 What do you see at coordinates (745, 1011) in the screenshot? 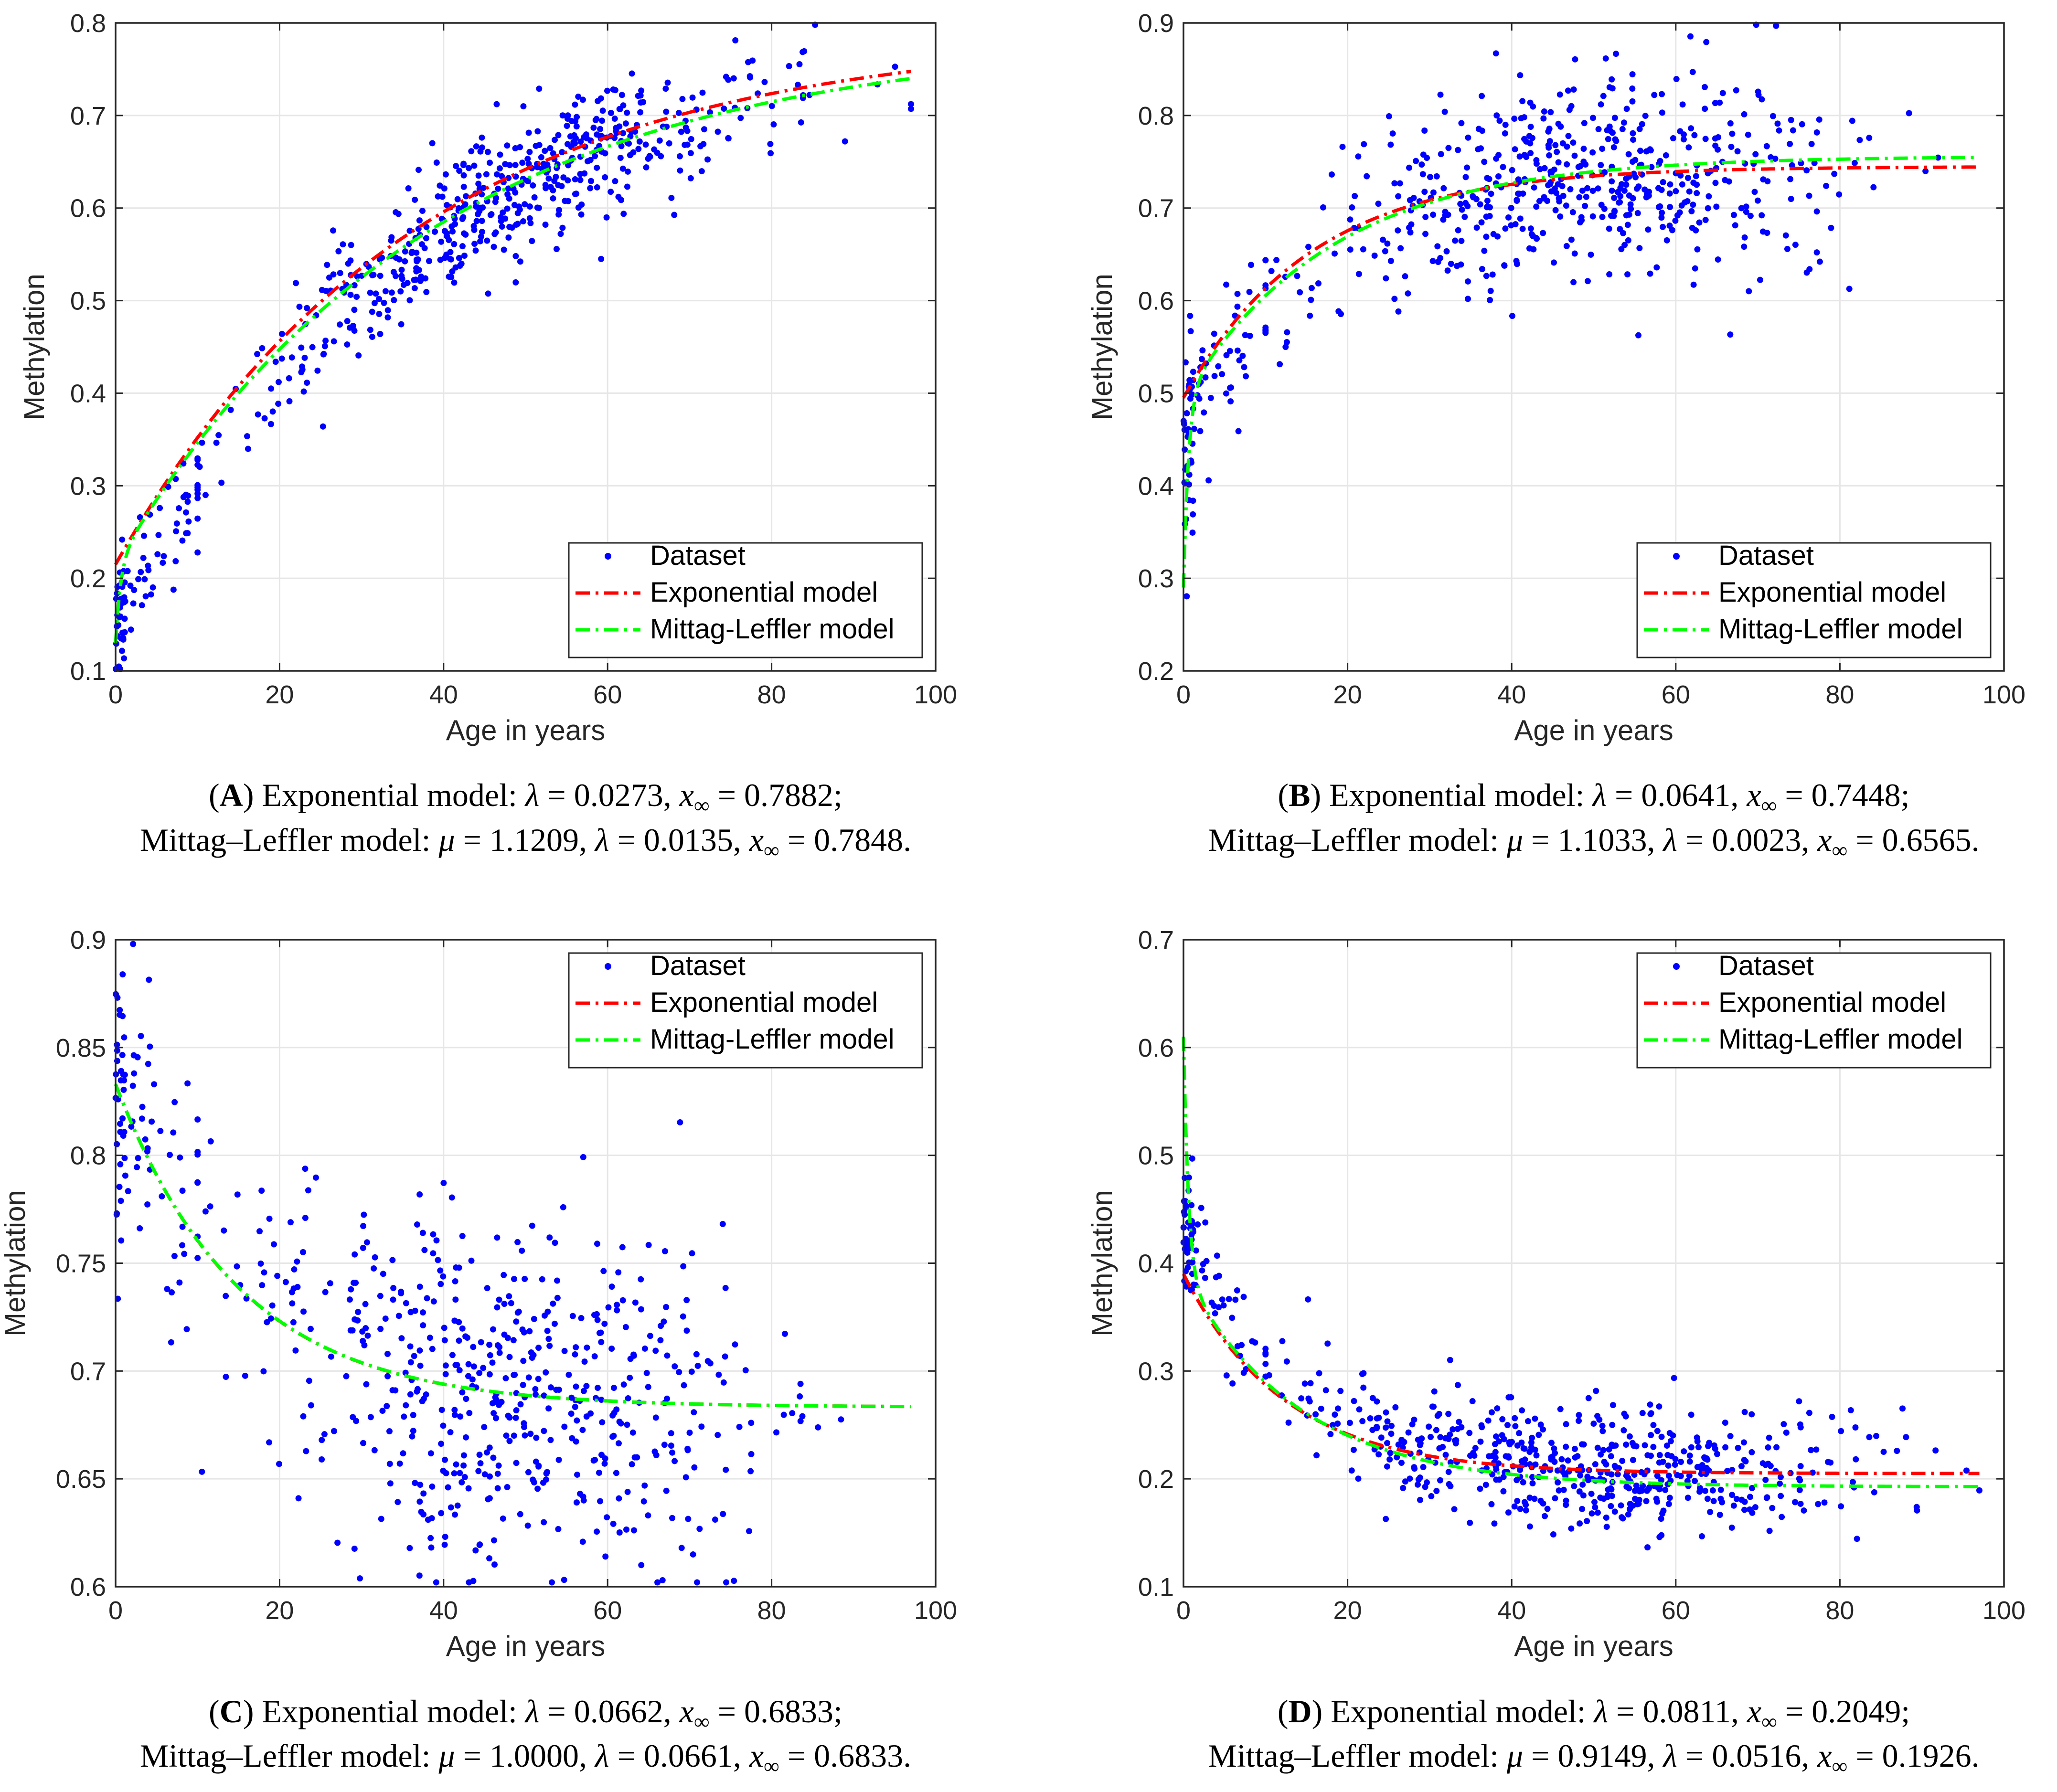
I see `legend-box` at bounding box center [745, 1011].